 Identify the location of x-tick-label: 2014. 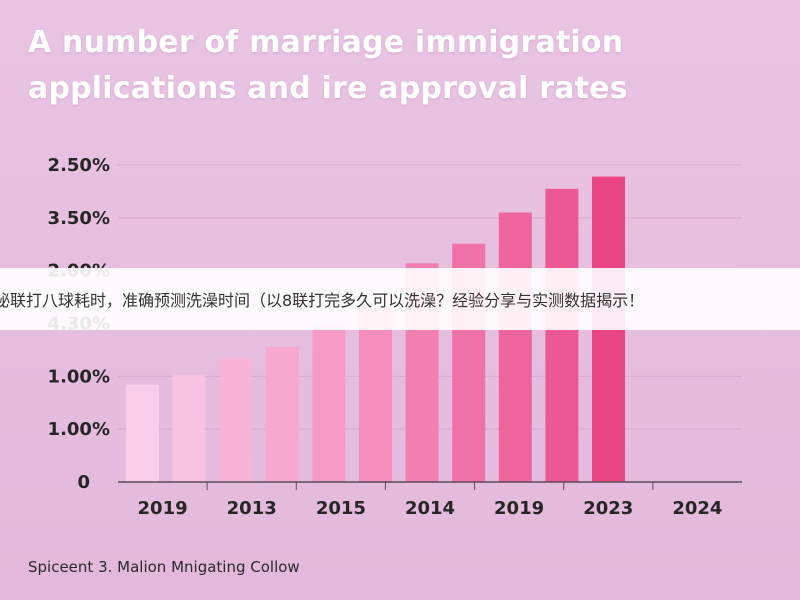
(430, 508).